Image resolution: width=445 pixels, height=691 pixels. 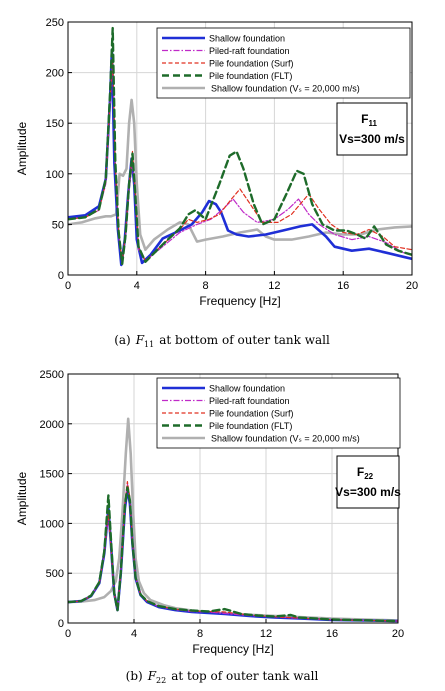 I want to click on y-tick-label: 500, so click(x=55, y=574).